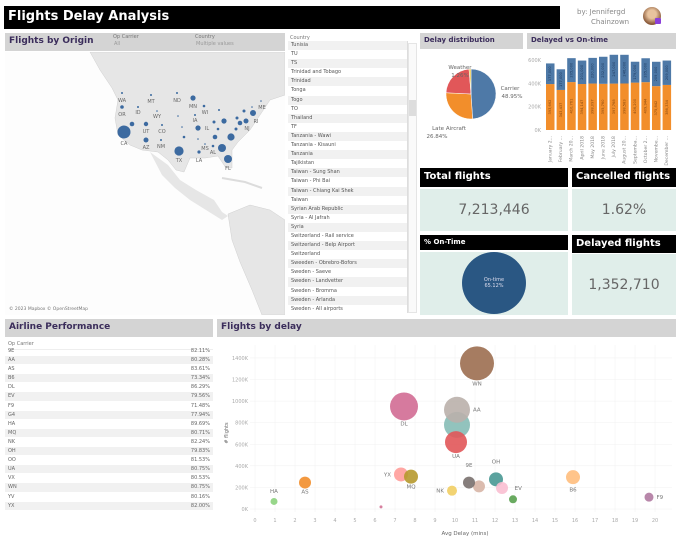 The image size is (680, 544). Describe the element at coordinates (347, 46) in the screenshot. I see `country-list-item: Tunisia` at that location.